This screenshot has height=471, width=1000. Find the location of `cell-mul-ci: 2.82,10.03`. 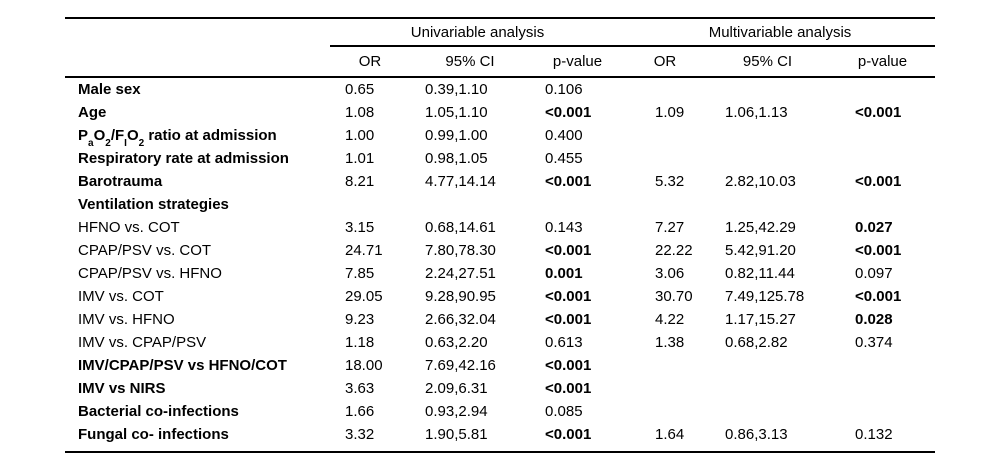

cell-mul-ci: 2.82,10.03 is located at coordinates (760, 181).